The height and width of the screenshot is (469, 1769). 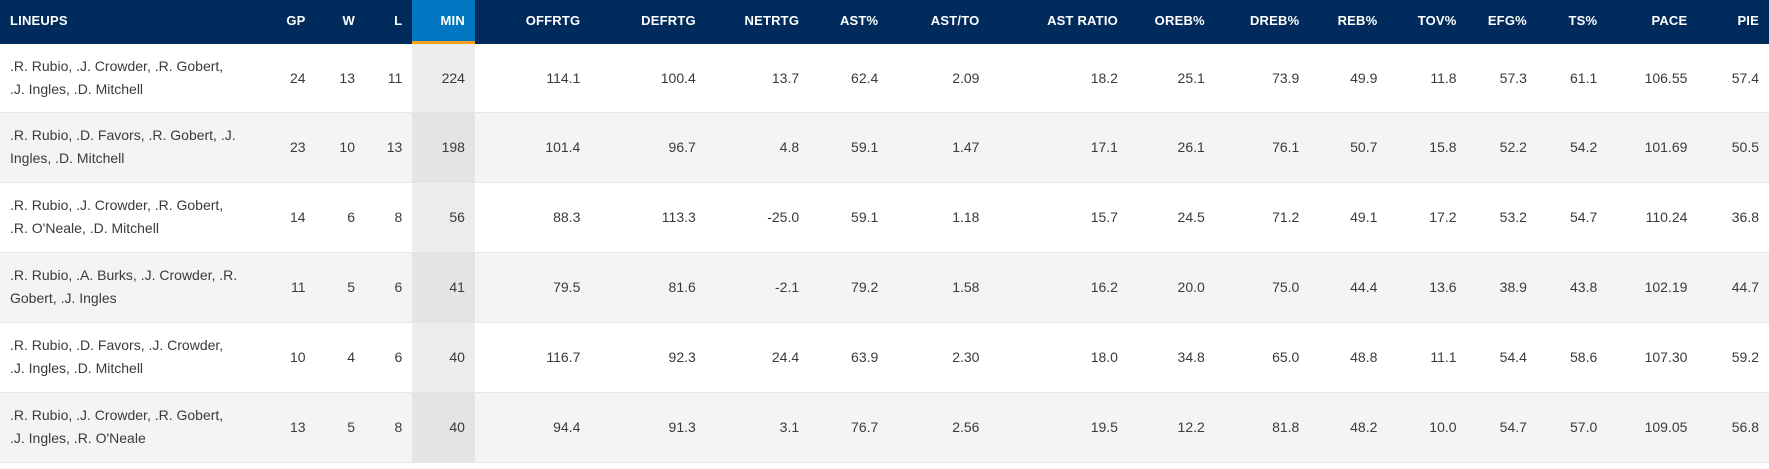 What do you see at coordinates (340, 427) in the screenshot?
I see `stat-cell: 5` at bounding box center [340, 427].